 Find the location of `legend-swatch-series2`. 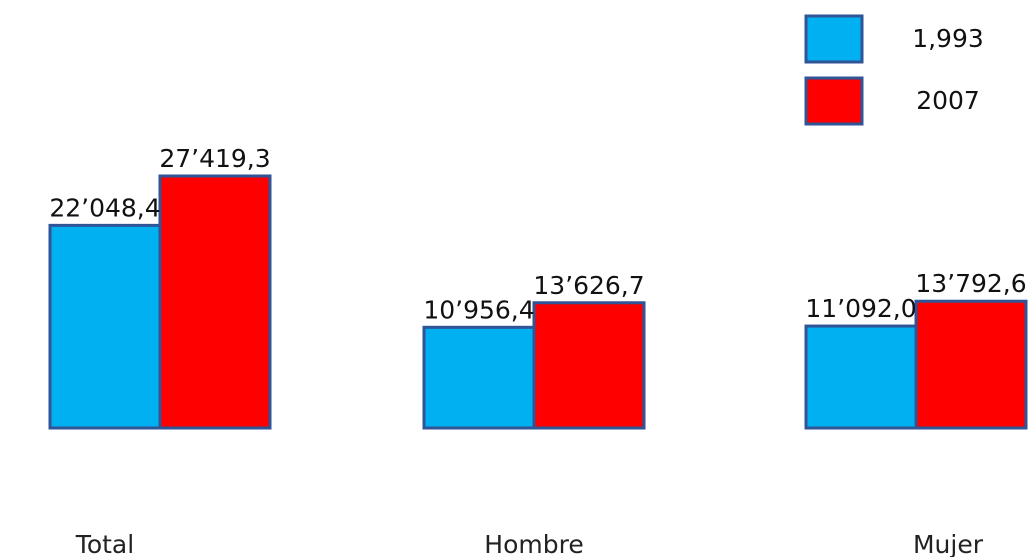

legend-swatch-series2 is located at coordinates (834, 101).